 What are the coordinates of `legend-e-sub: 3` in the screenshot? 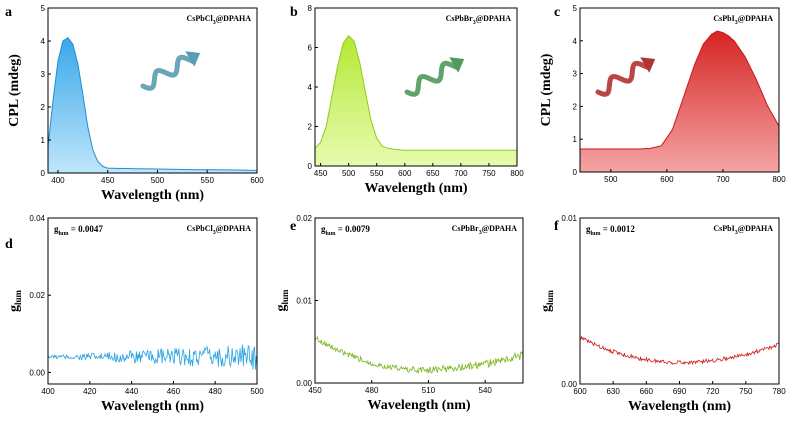 It's located at (480, 233).